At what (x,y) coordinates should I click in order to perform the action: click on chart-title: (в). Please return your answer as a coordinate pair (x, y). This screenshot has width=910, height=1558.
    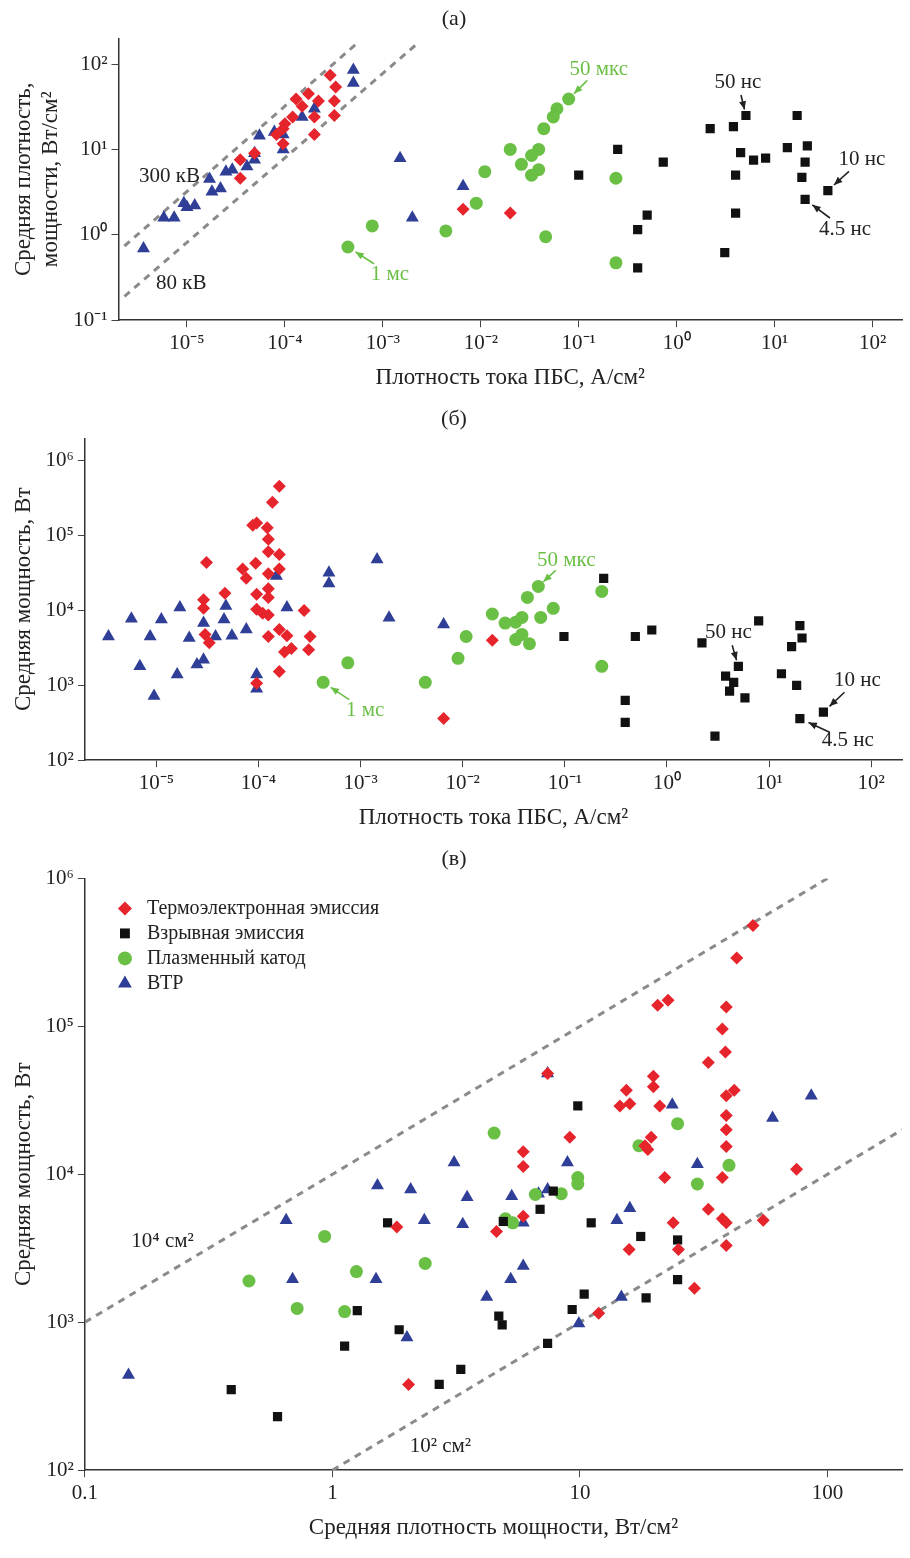
    Looking at the image, I should click on (454, 857).